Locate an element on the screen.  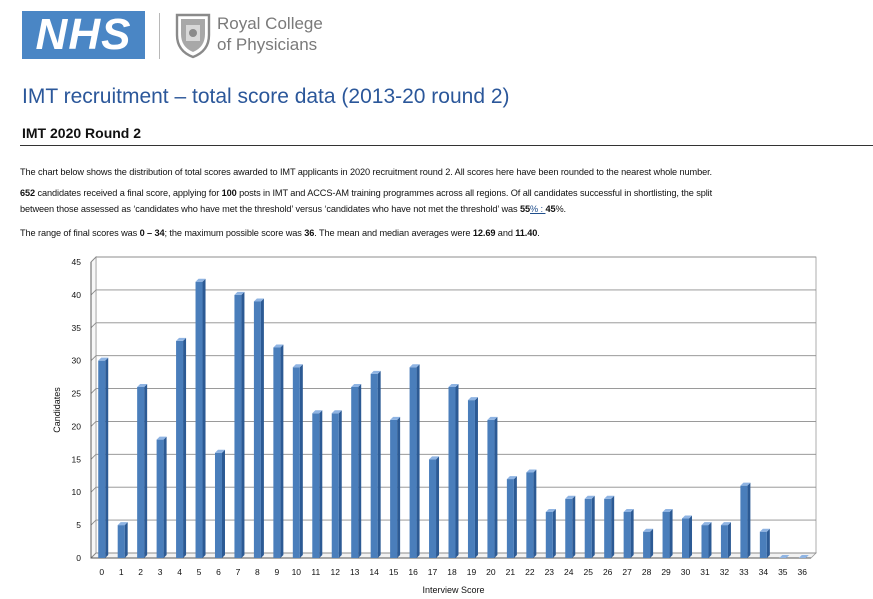
x-tick-label: 20 is located at coordinates (491, 572).